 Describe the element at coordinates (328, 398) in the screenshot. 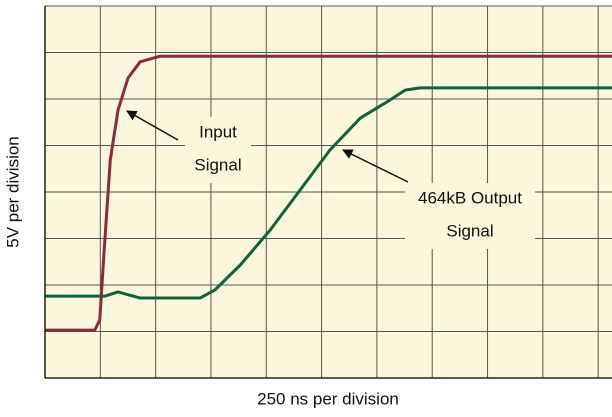

I see `x-axis-label: 250 ns per division` at that location.